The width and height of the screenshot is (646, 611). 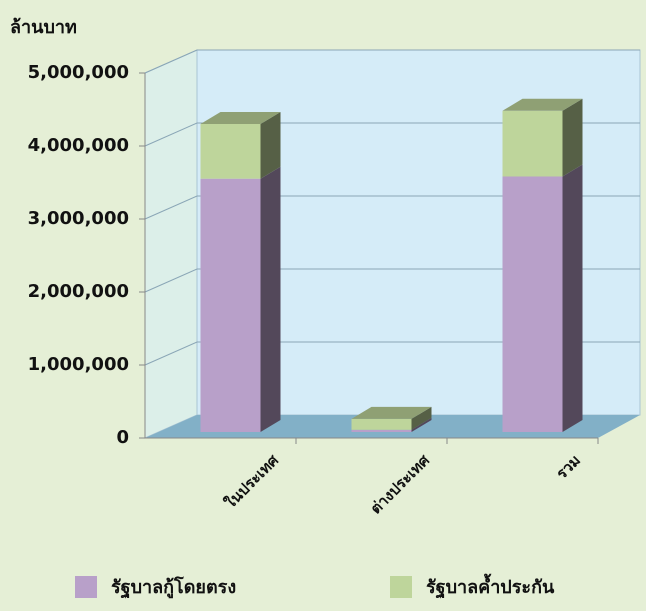 What do you see at coordinates (43, 27) in the screenshot?
I see `y-axis-label: ล้านบาท` at bounding box center [43, 27].